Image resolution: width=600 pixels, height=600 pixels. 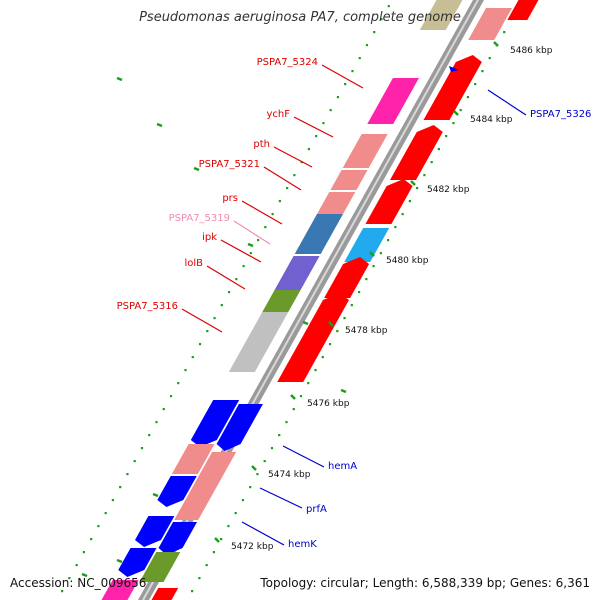 I want to click on gene-label: hemA, so click(x=342, y=466).